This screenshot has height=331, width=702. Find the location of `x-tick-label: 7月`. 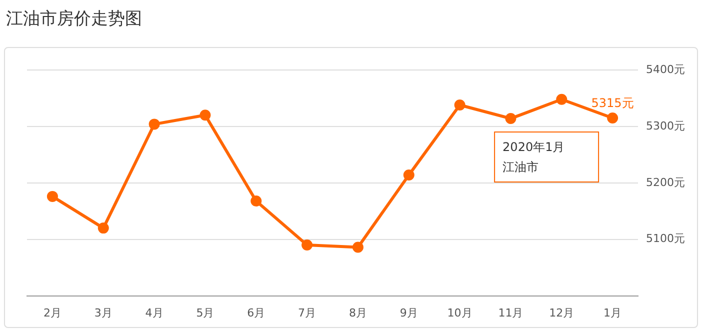

x-tick-label: 7月 is located at coordinates (307, 313).